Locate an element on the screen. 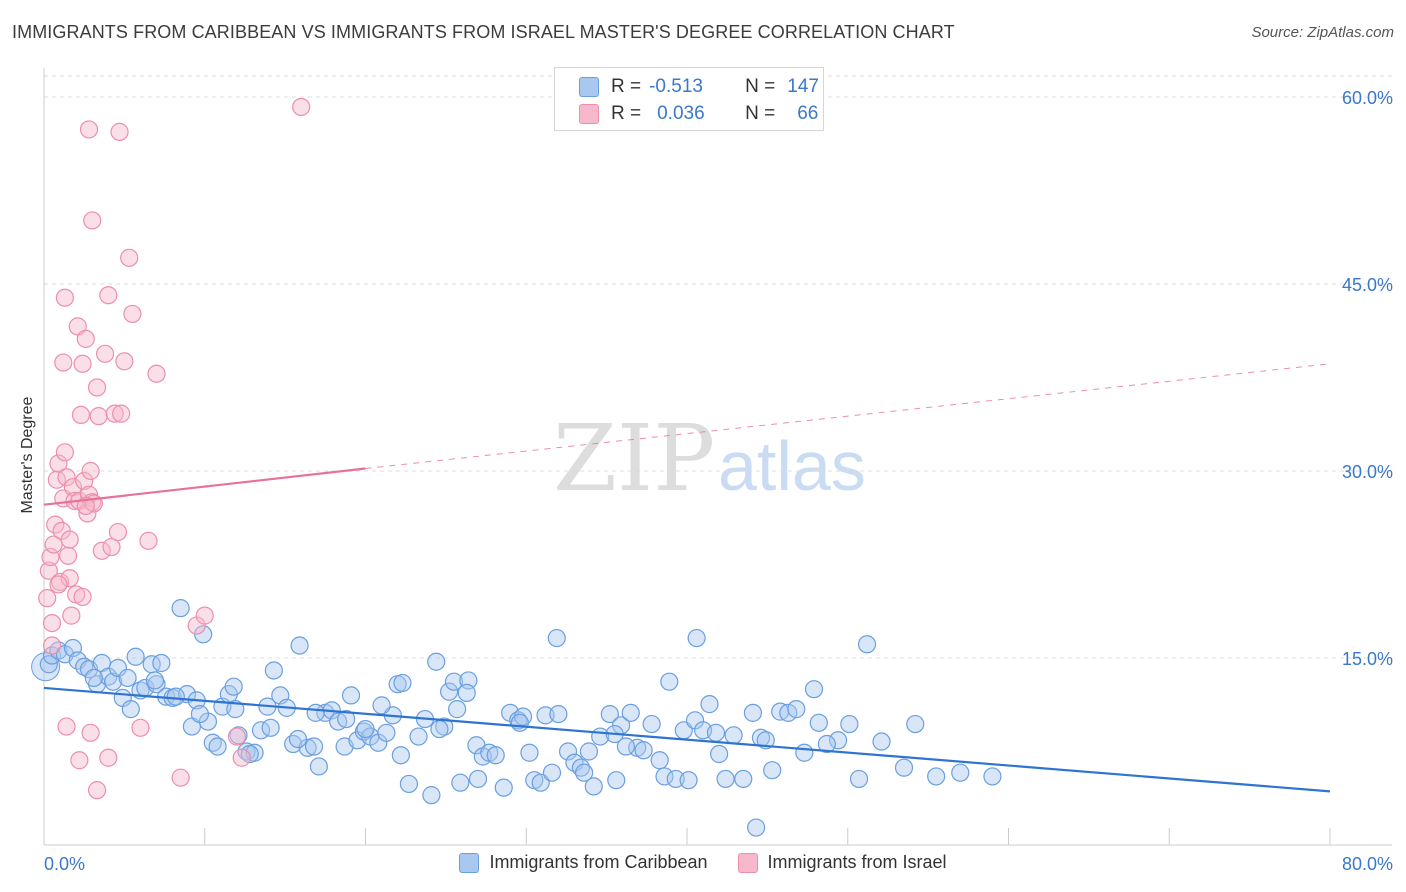 Image resolution: width=1406 pixels, height=892 pixels. legend-label-israel: Immigrants from Israel is located at coordinates (857, 862).